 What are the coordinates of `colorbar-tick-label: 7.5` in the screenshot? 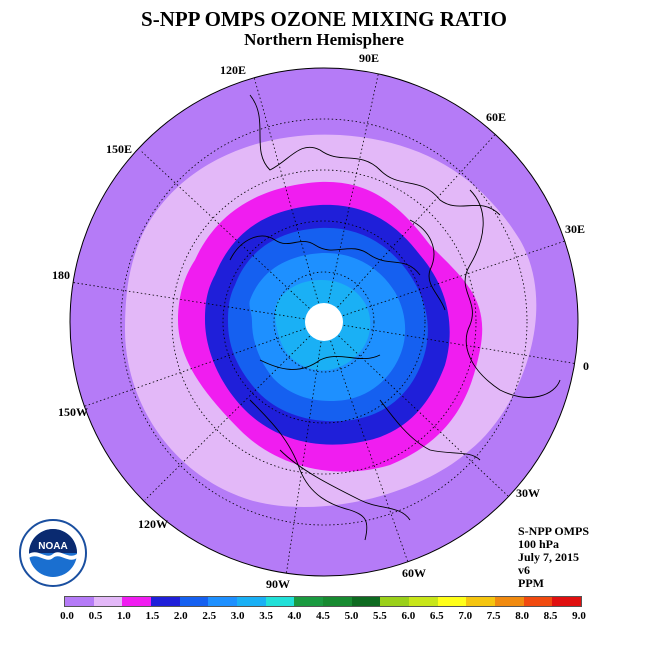 It's located at (493, 616).